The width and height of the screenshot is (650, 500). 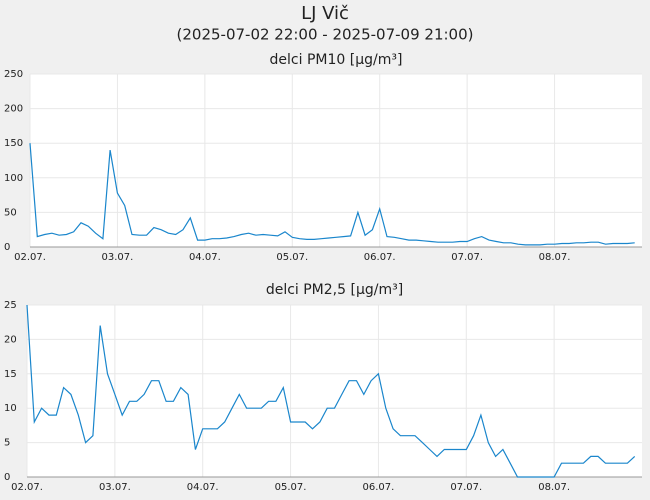 What do you see at coordinates (7, 443) in the screenshot?
I see `y-tick-label: 5` at bounding box center [7, 443].